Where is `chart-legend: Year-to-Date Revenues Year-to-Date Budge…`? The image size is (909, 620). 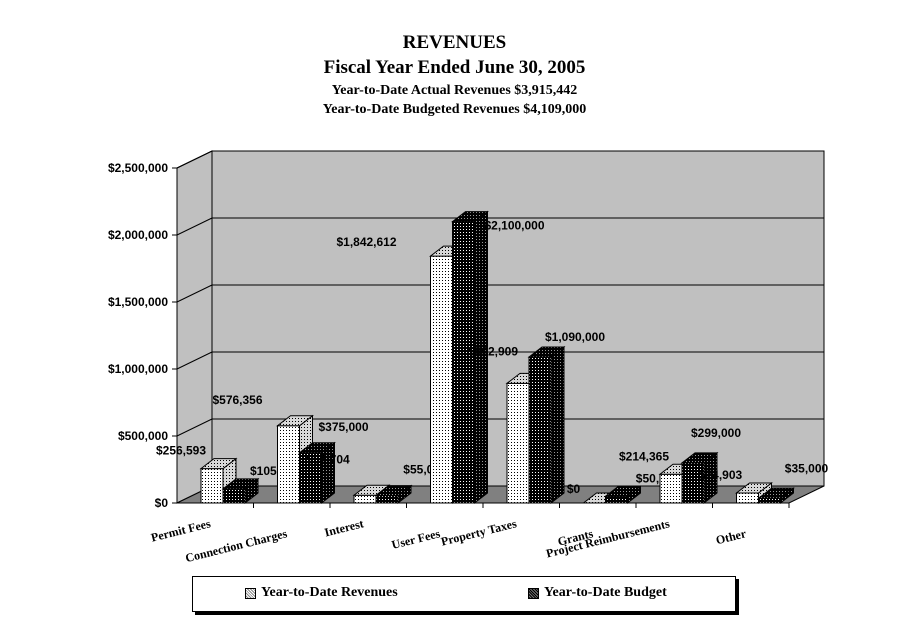 chart-legend: Year-to-Date Revenues Year-to-Date Budge… is located at coordinates (464, 594).